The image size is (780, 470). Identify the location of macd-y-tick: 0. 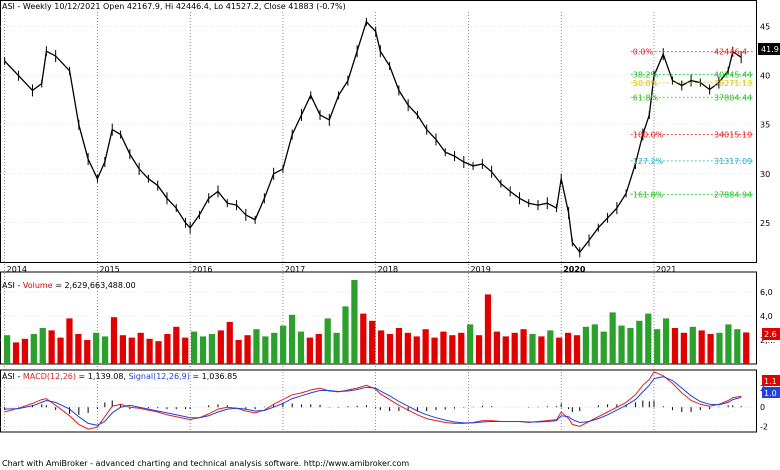
(762, 407).